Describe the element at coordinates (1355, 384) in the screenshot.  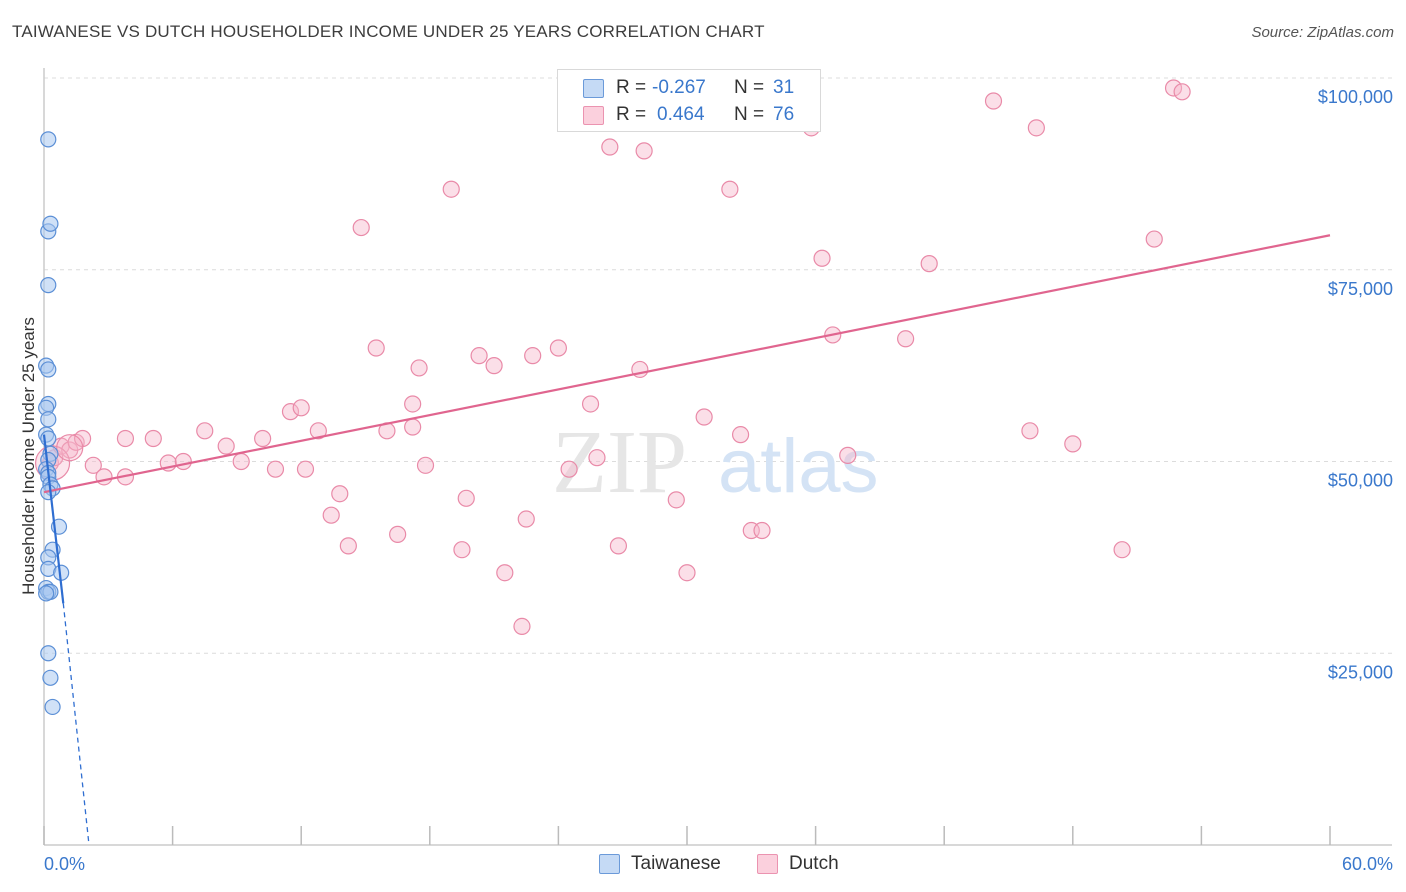
I see `y-tick-labels: $25,000 $50,000 $75,000 $100,000` at that location.